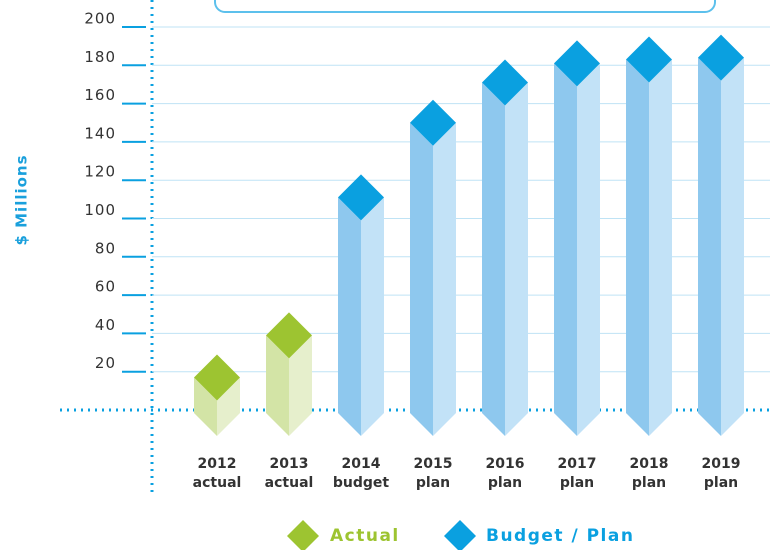 The image size is (777, 550). I want to click on y-tick-label: 40, so click(105, 325).